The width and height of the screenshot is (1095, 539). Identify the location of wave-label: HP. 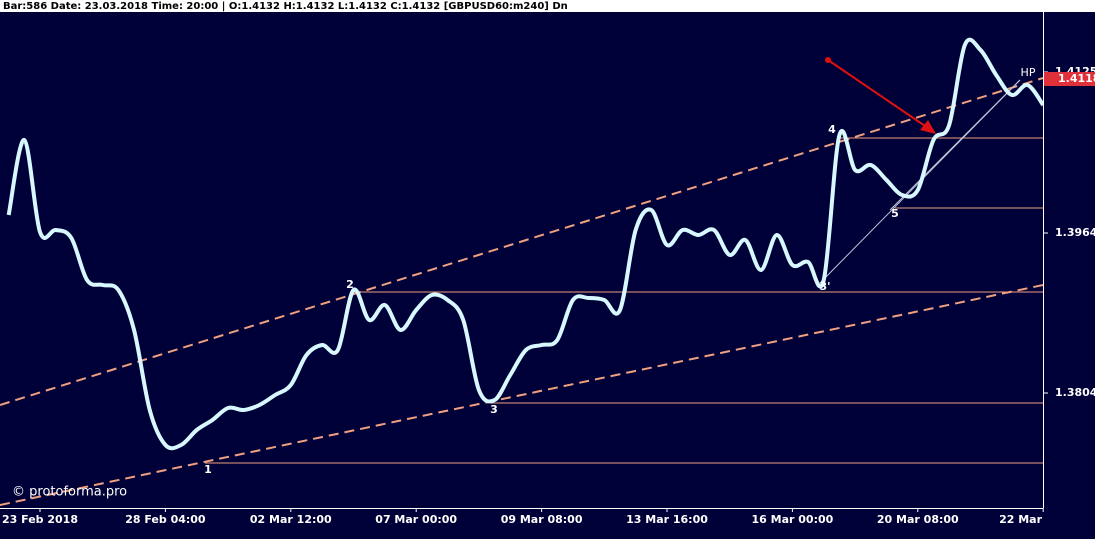
(1028, 72).